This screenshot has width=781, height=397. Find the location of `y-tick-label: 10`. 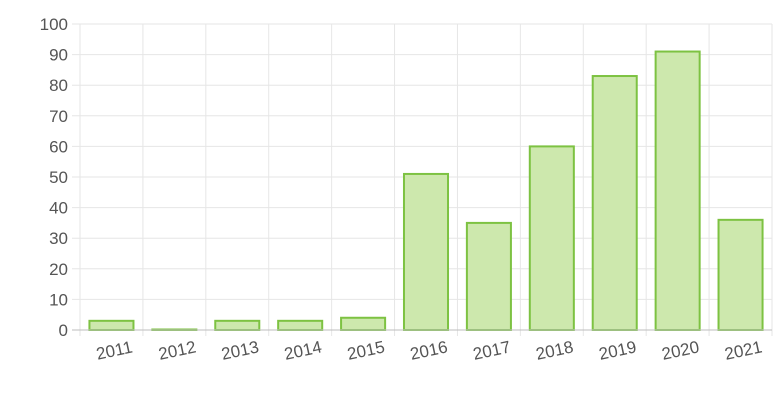

y-tick-label: 10 is located at coordinates (58, 299).